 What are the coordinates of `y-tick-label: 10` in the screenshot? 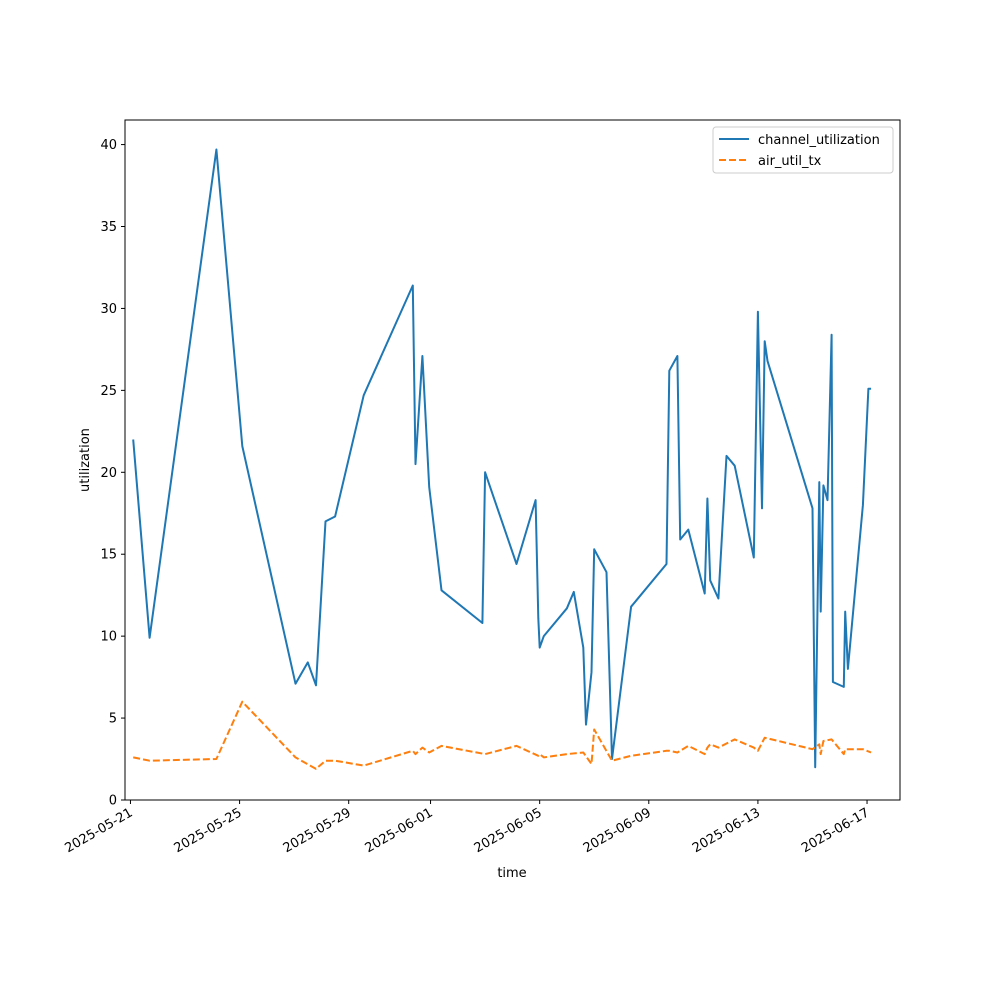 It's located at (108, 637).